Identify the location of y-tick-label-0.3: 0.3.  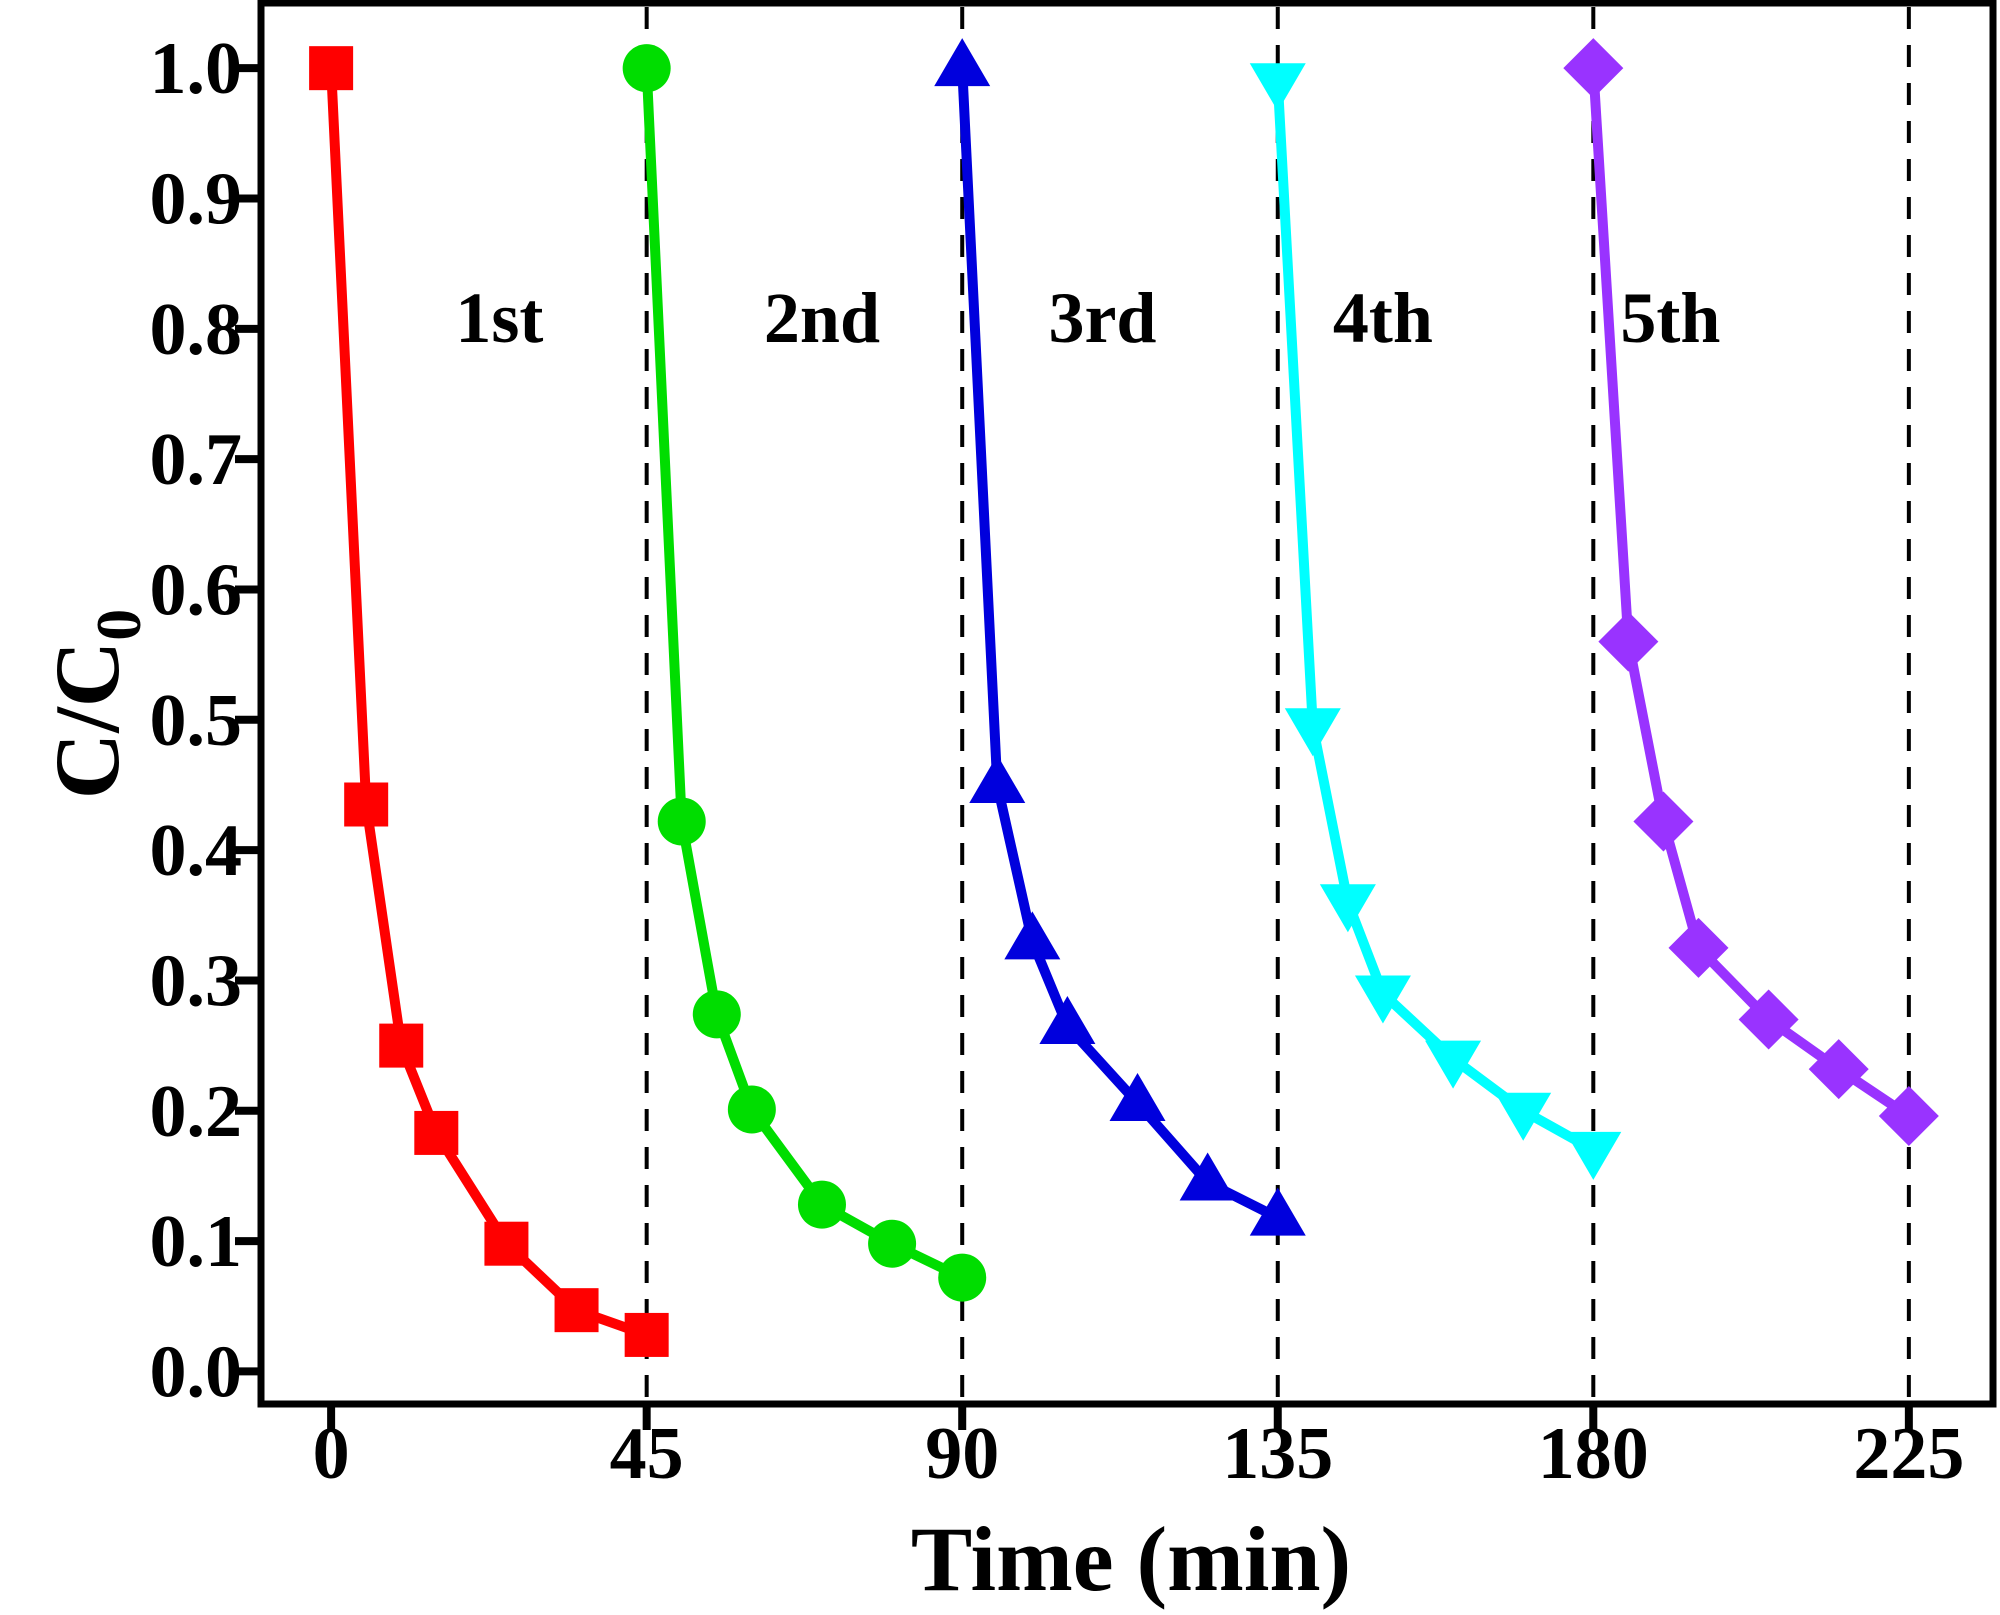
(196, 981).